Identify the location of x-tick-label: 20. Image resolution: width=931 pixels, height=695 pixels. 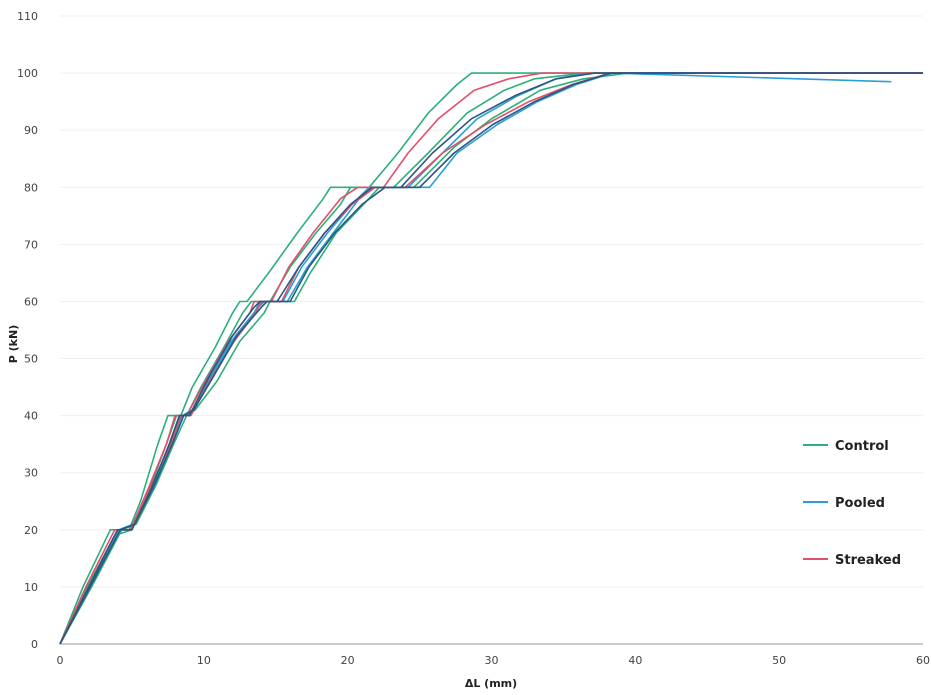
(348, 660).